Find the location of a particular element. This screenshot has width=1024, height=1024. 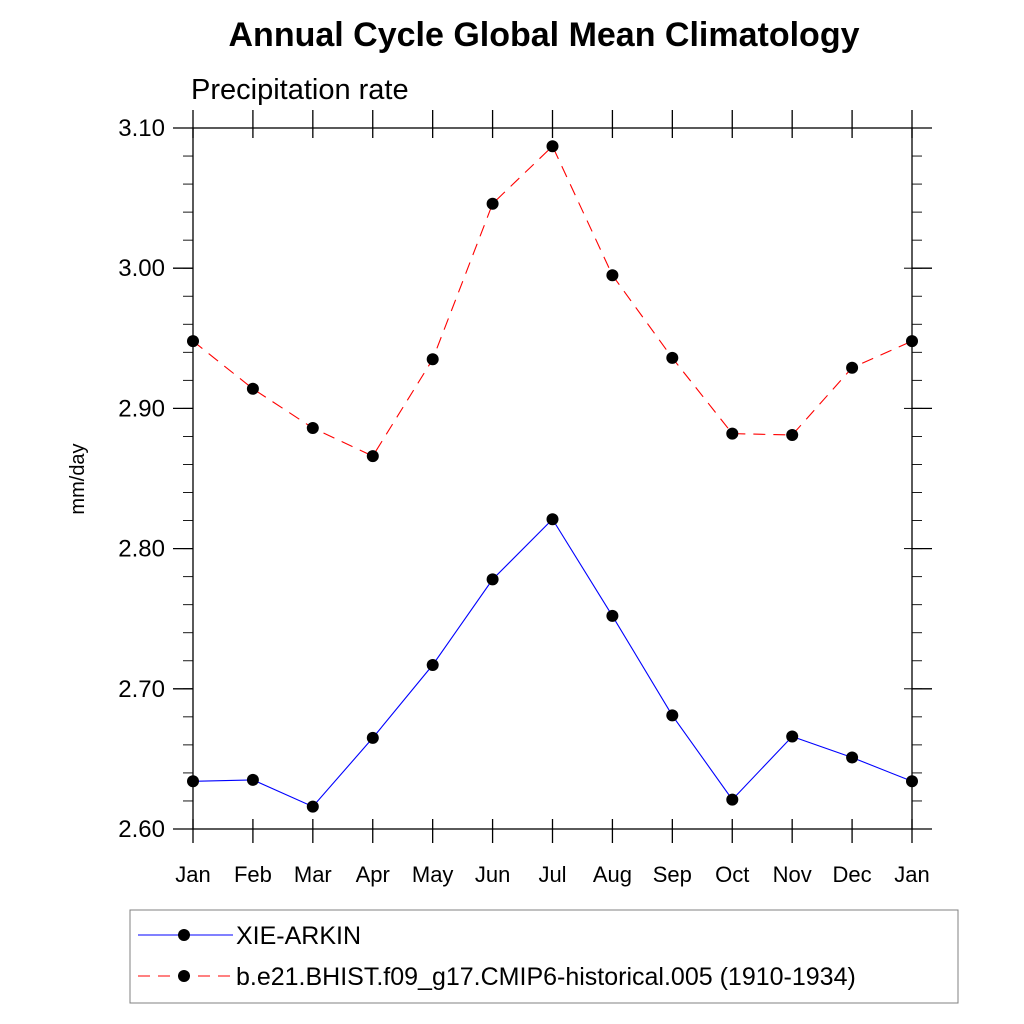

legend-box is located at coordinates (544, 956).